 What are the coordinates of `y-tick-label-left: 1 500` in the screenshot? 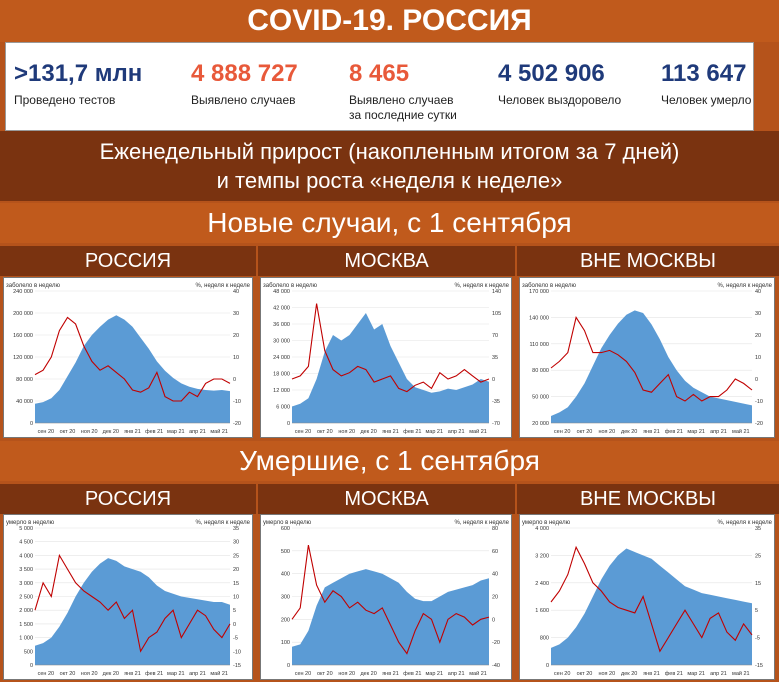 It's located at (26, 625).